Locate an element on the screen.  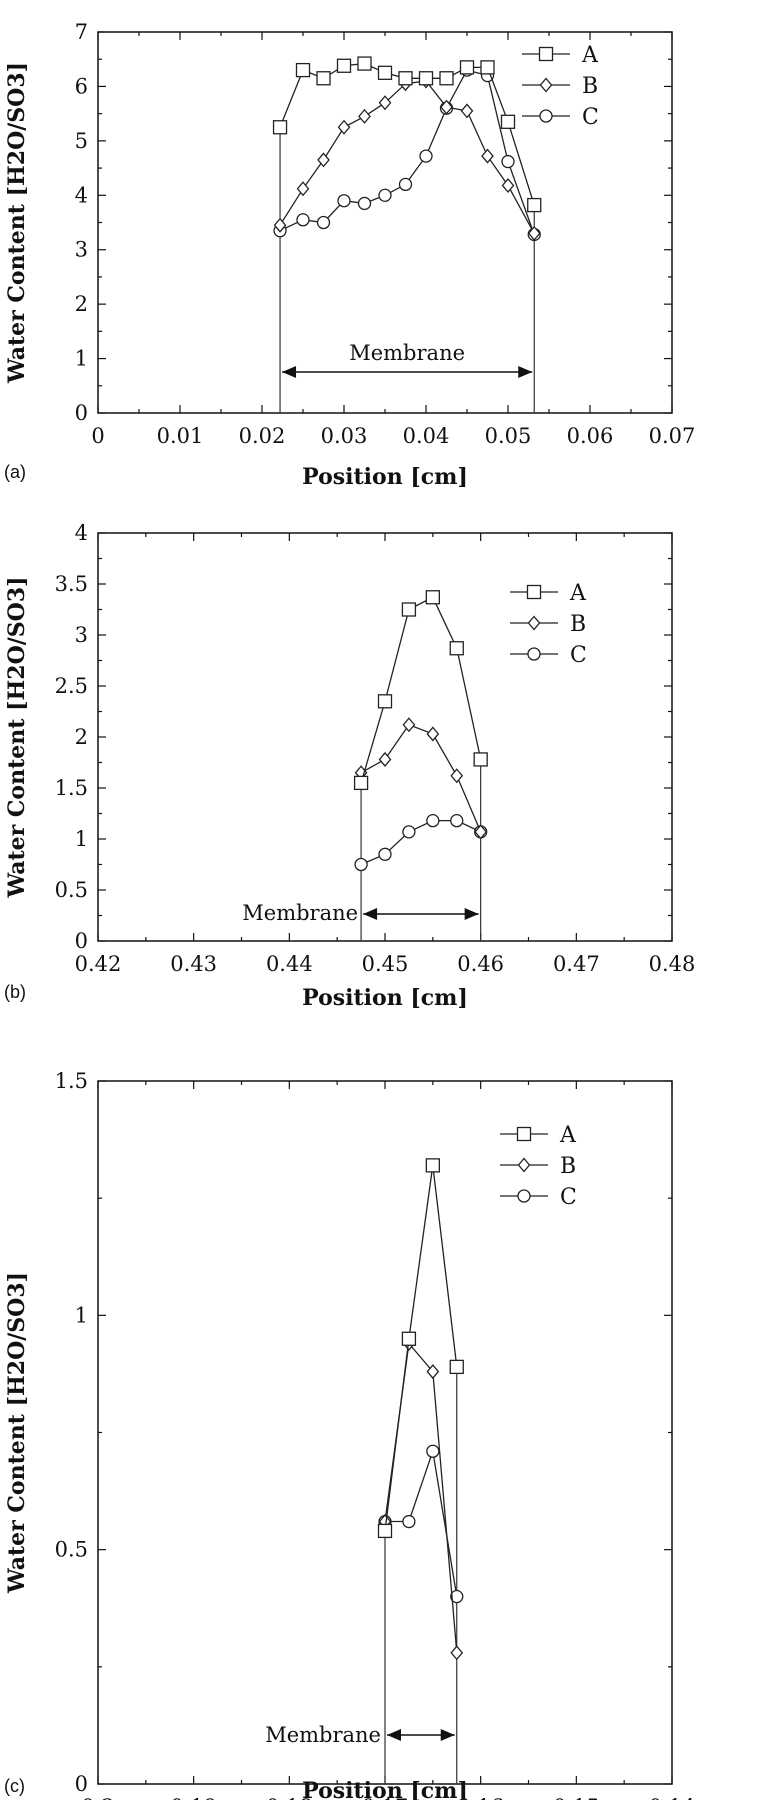
x-tick-label: 0.16 is located at coordinates (480, 1797).